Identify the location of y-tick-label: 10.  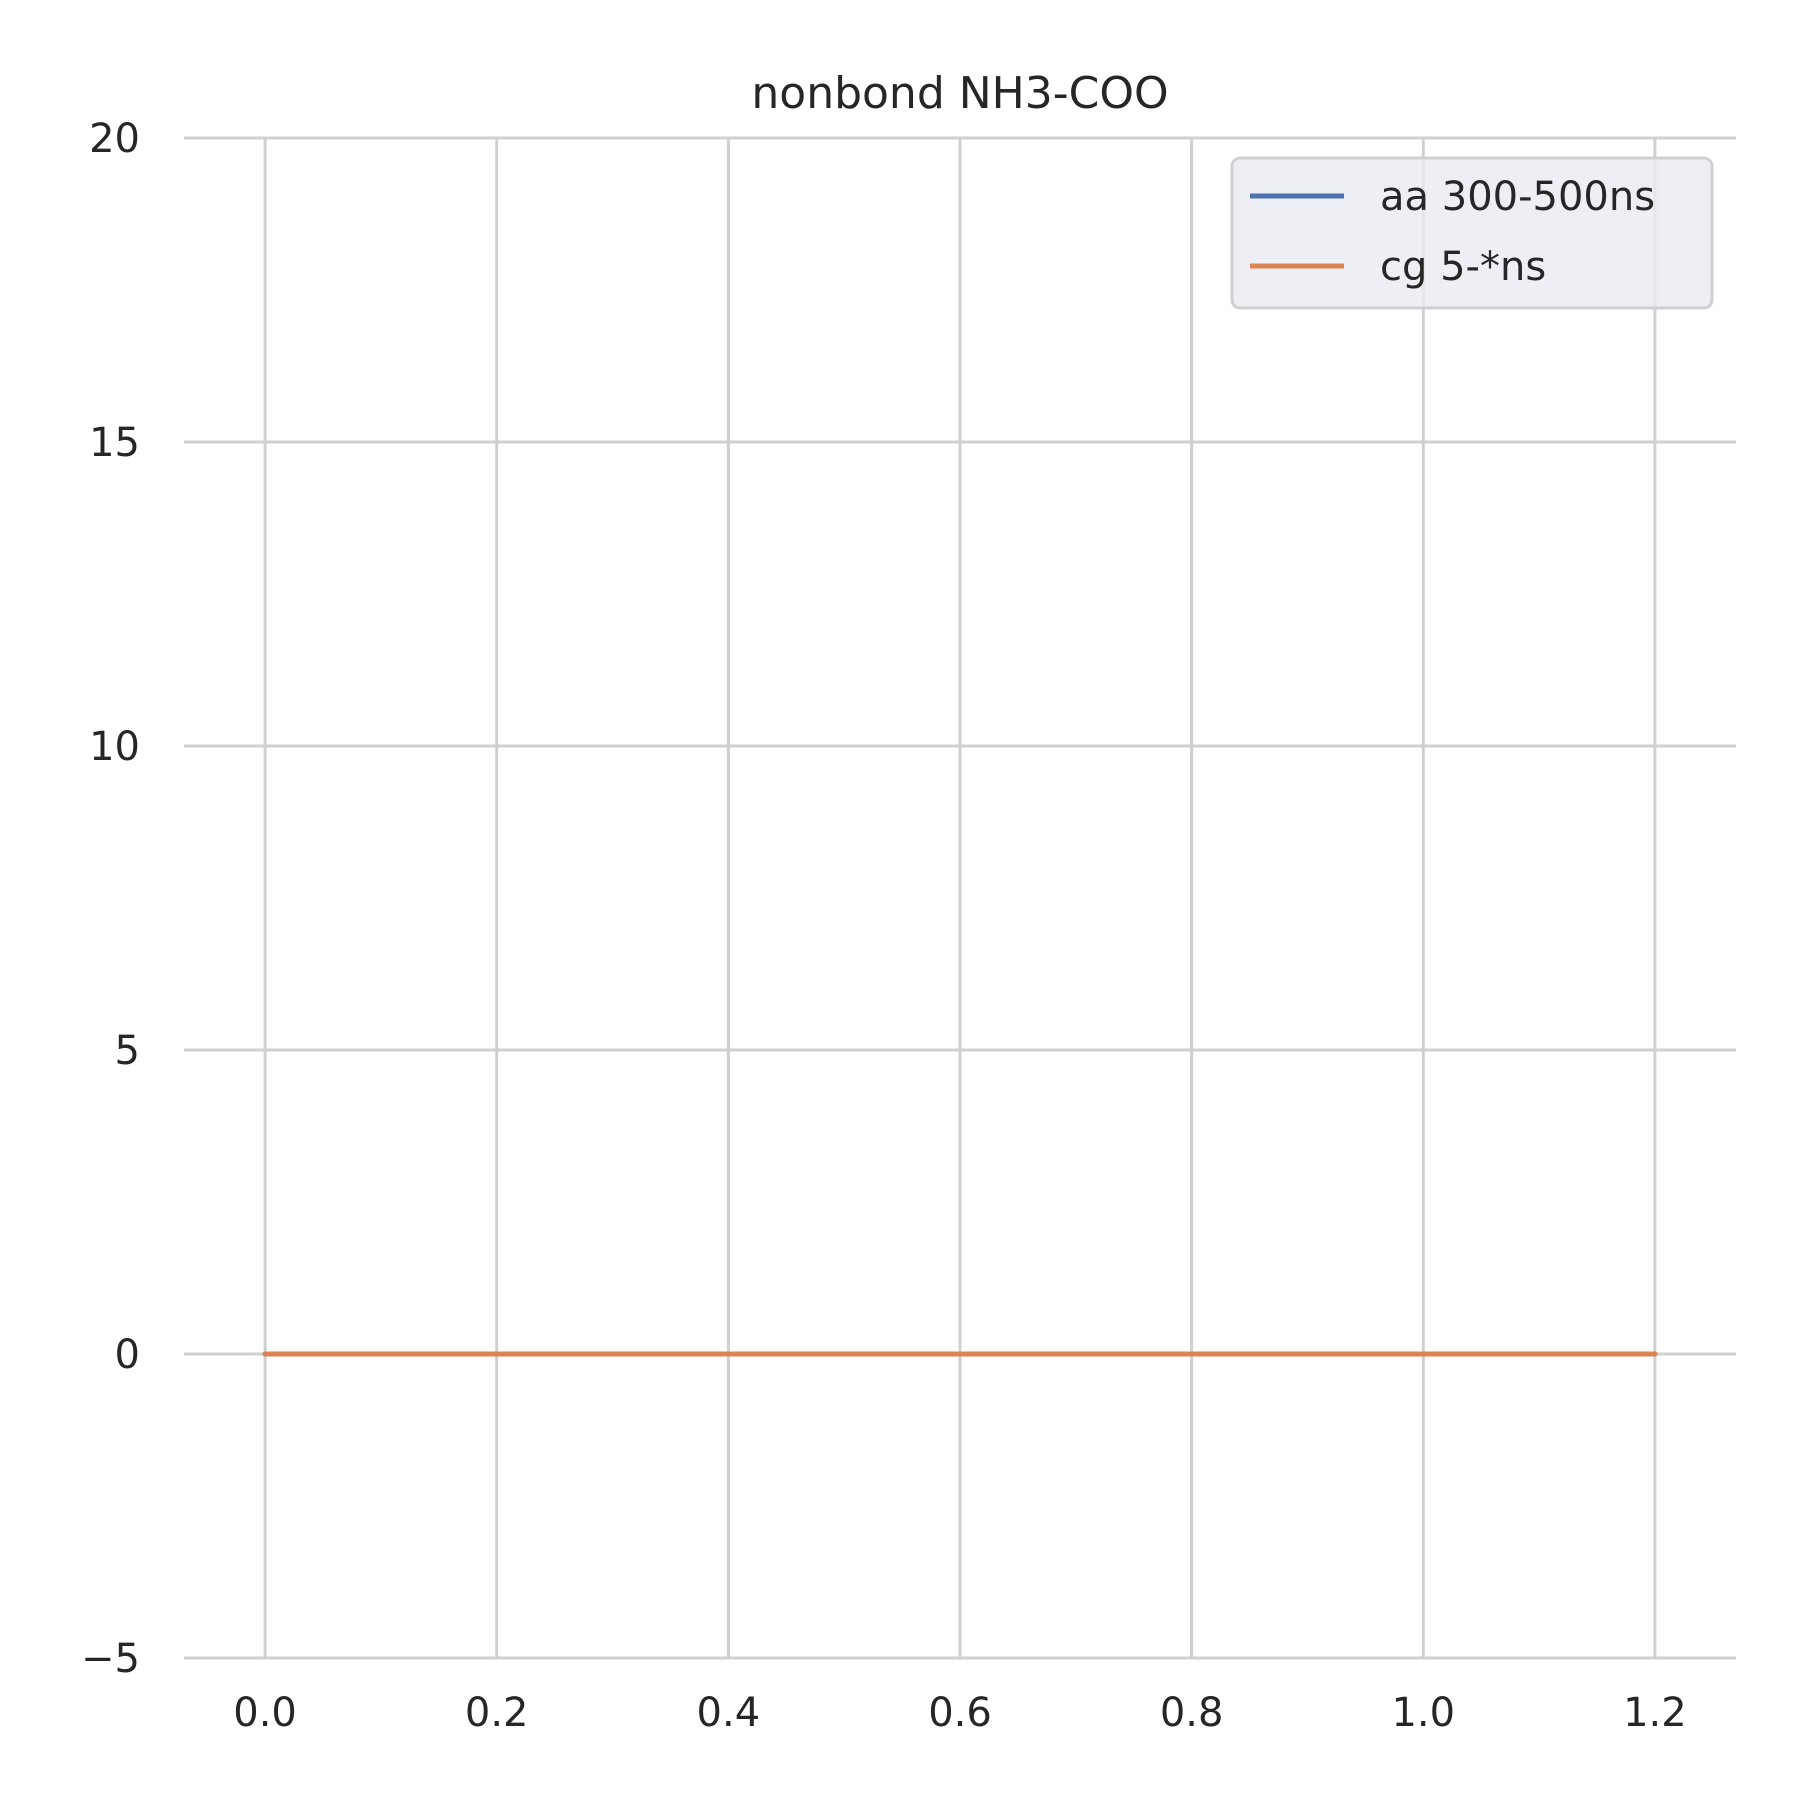
(114, 747).